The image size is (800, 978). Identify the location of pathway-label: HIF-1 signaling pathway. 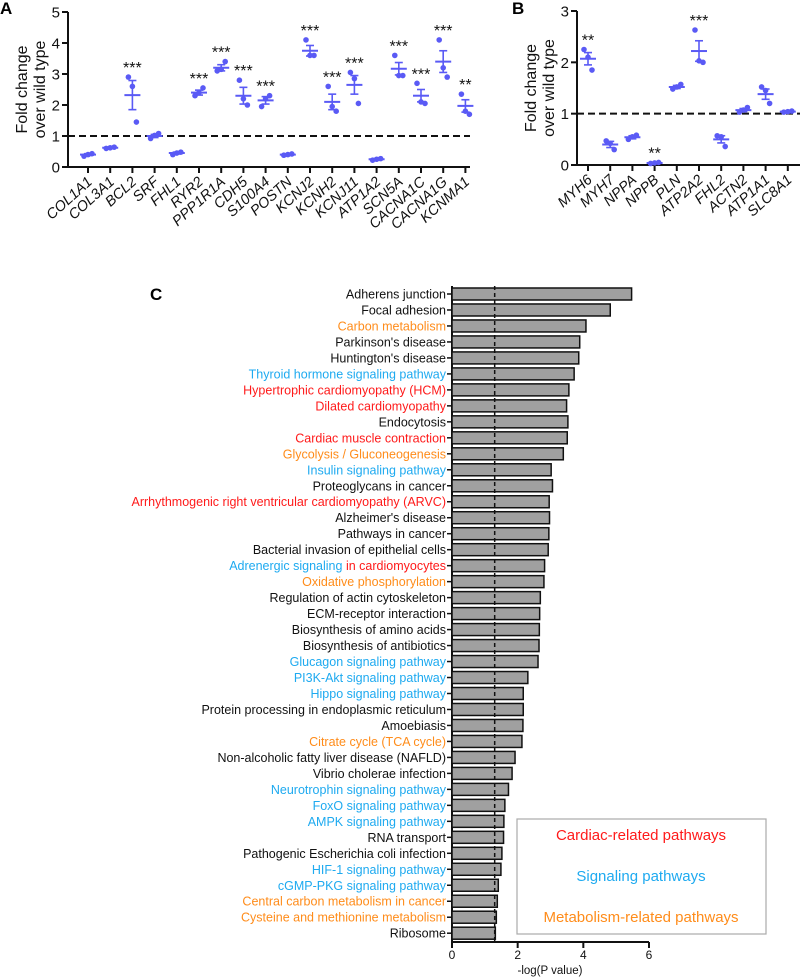
(379, 870).